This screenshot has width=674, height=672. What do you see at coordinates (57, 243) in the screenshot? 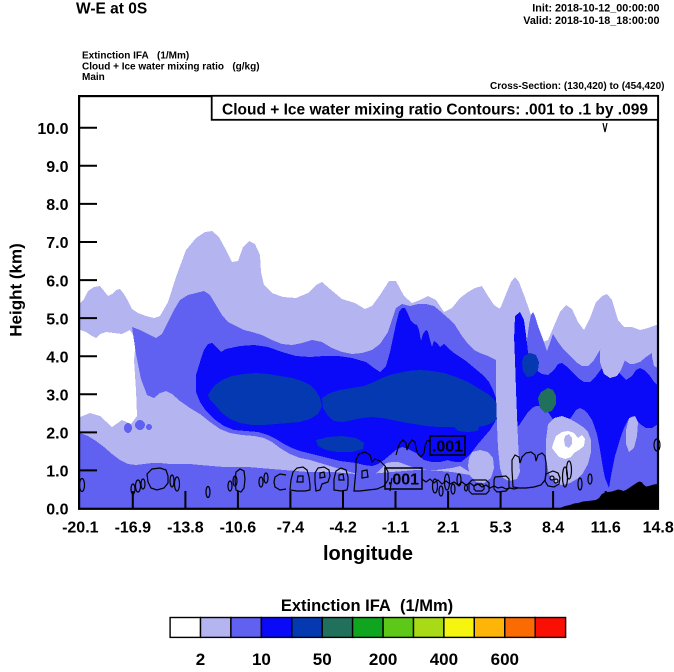
I see `svg-text: 7.0` at bounding box center [57, 243].